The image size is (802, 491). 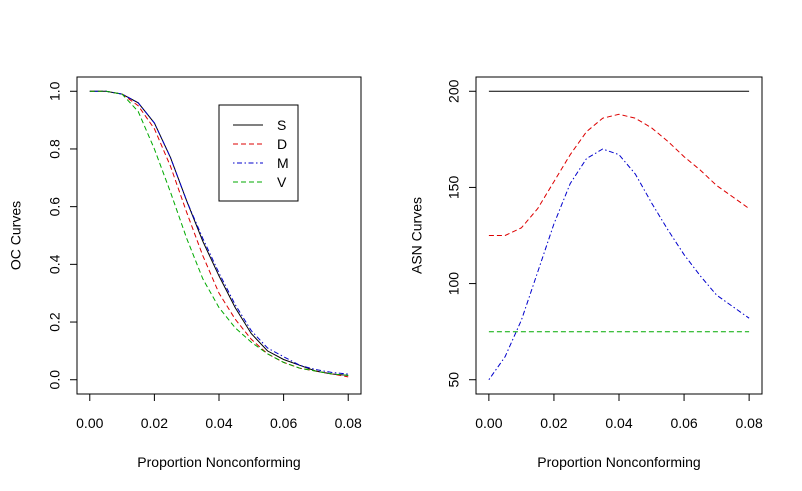 I want to click on asn-x-tick-label: 0.08, so click(x=749, y=423).